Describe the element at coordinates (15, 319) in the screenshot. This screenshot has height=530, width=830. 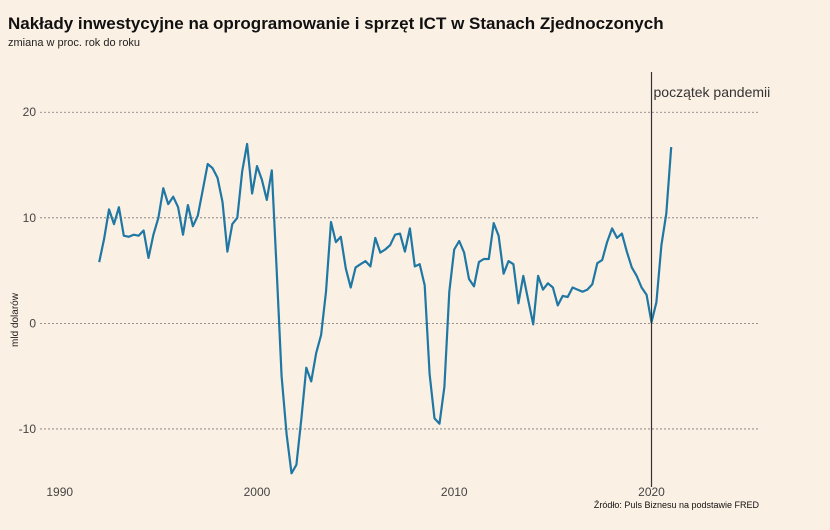
I see `y-axis-label: mld dolarów` at that location.